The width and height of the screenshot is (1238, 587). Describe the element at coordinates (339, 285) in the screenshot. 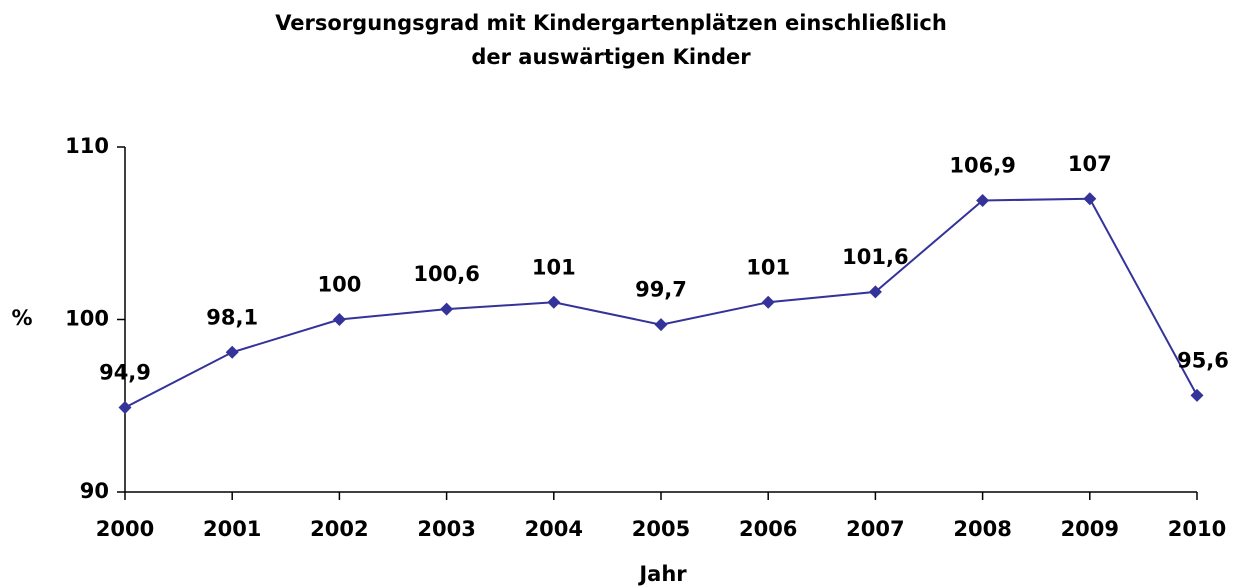

I see `data-label: 100` at that location.